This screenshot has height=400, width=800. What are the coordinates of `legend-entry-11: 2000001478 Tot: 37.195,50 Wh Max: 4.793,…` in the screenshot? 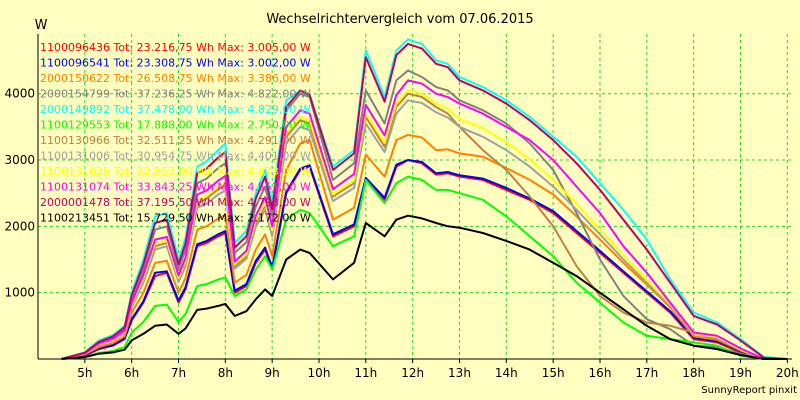 It's located at (175, 202).